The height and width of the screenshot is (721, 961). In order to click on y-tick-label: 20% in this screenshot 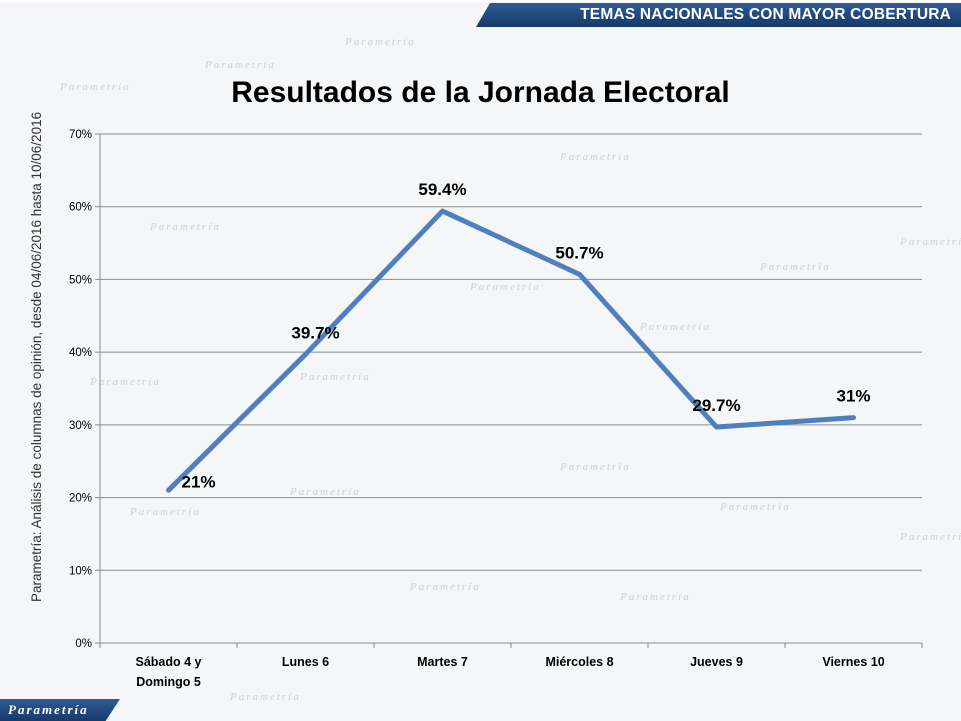, I will do `click(80, 499)`.